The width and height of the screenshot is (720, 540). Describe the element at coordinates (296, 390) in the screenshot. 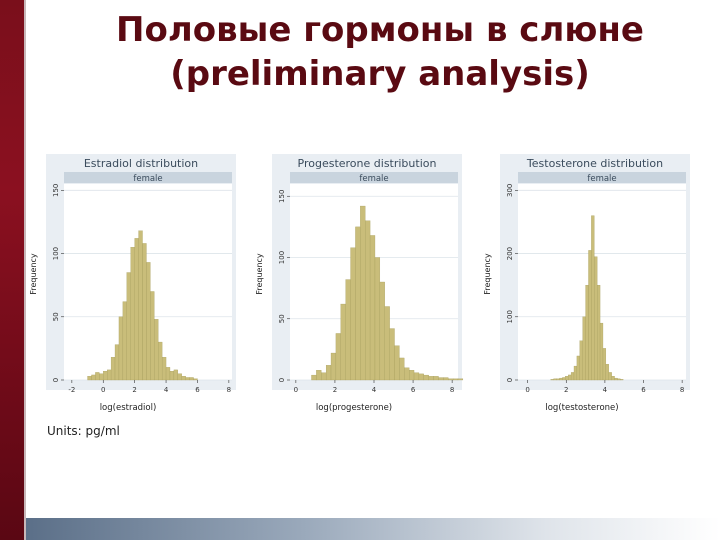

I see `x-tick-label: 0` at that location.